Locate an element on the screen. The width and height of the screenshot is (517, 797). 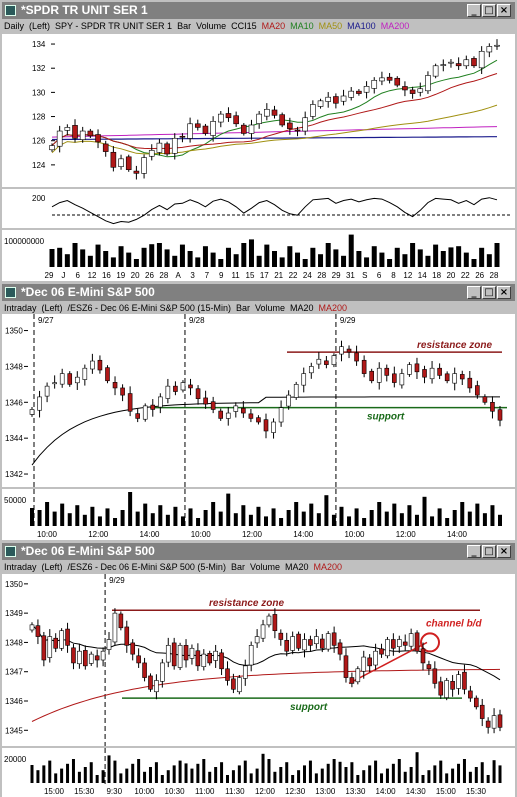
es-5min-titlebar: *Dec 06 E-Mini S&P 500 _ □ × is located at coordinates (258, 551).